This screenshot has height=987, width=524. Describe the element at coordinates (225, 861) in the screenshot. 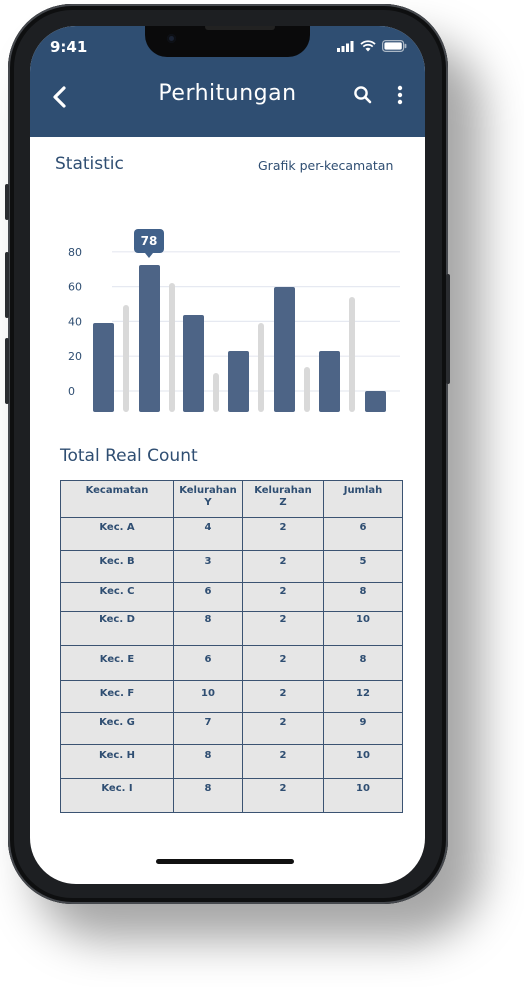

I see `home-indicator` at that location.